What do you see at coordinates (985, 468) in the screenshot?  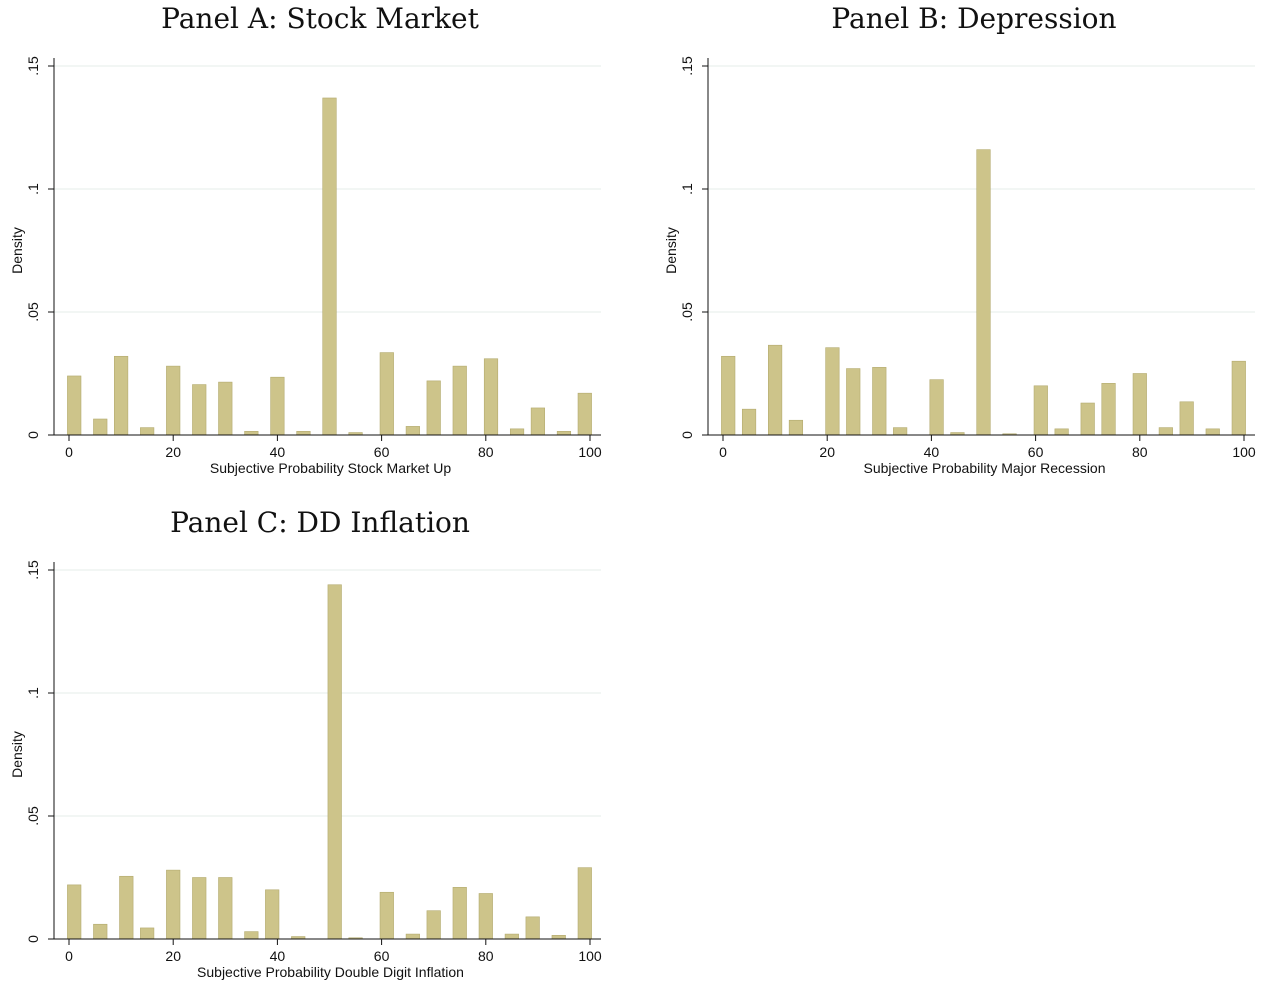 I see `x-axis-title: Subjective Probability Major Recession` at bounding box center [985, 468].